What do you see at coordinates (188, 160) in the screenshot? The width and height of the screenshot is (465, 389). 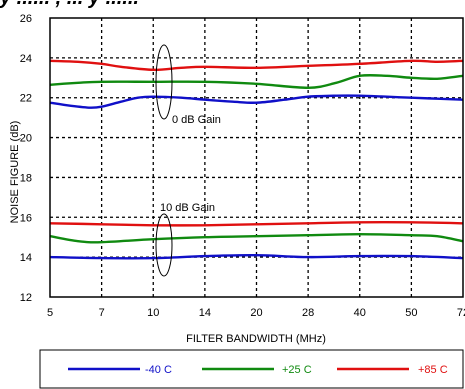 I see `annotations: 0 dB Gain 10 dB Gain` at bounding box center [188, 160].